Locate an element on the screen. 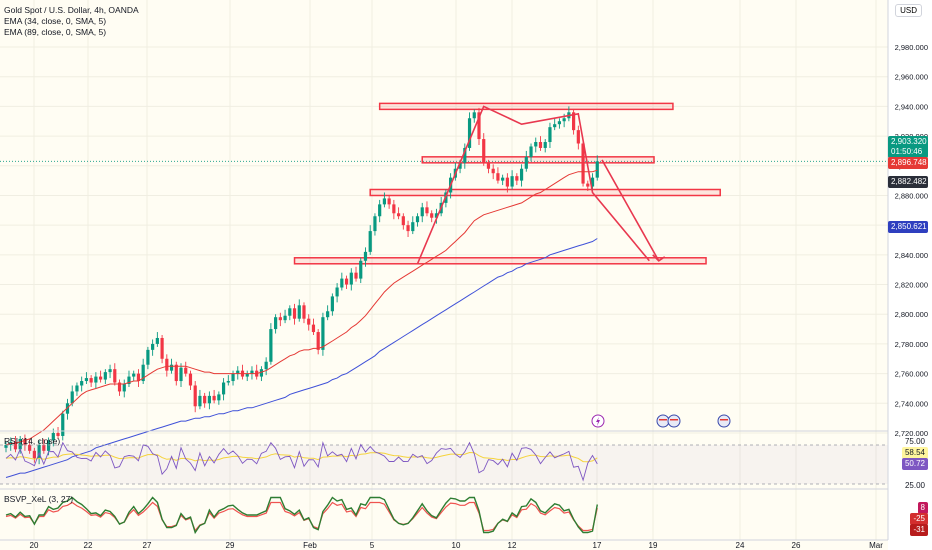 Image resolution: width=932 pixels, height=550 pixels. rsi-ma-tag: 58.54 is located at coordinates (914, 453).